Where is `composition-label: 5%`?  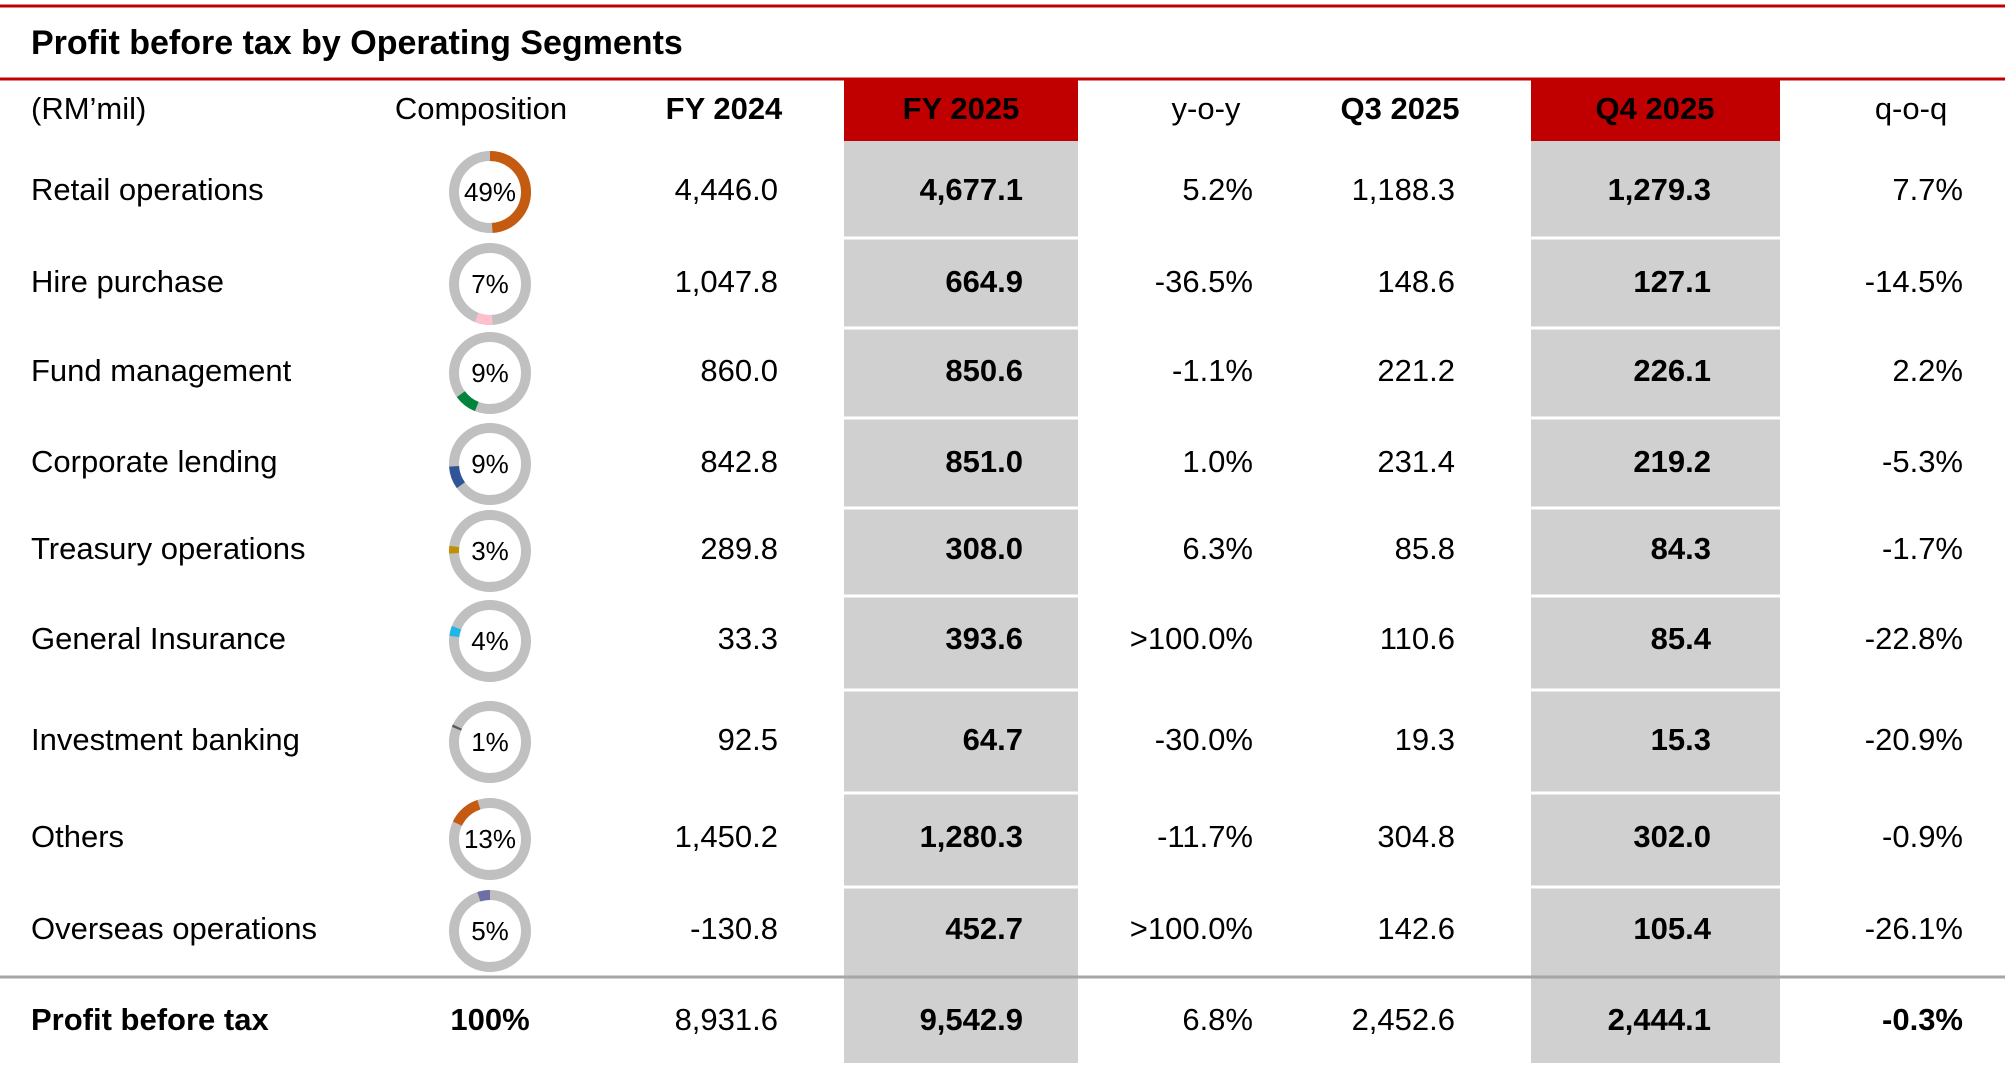 composition-label: 5% is located at coordinates (490, 931).